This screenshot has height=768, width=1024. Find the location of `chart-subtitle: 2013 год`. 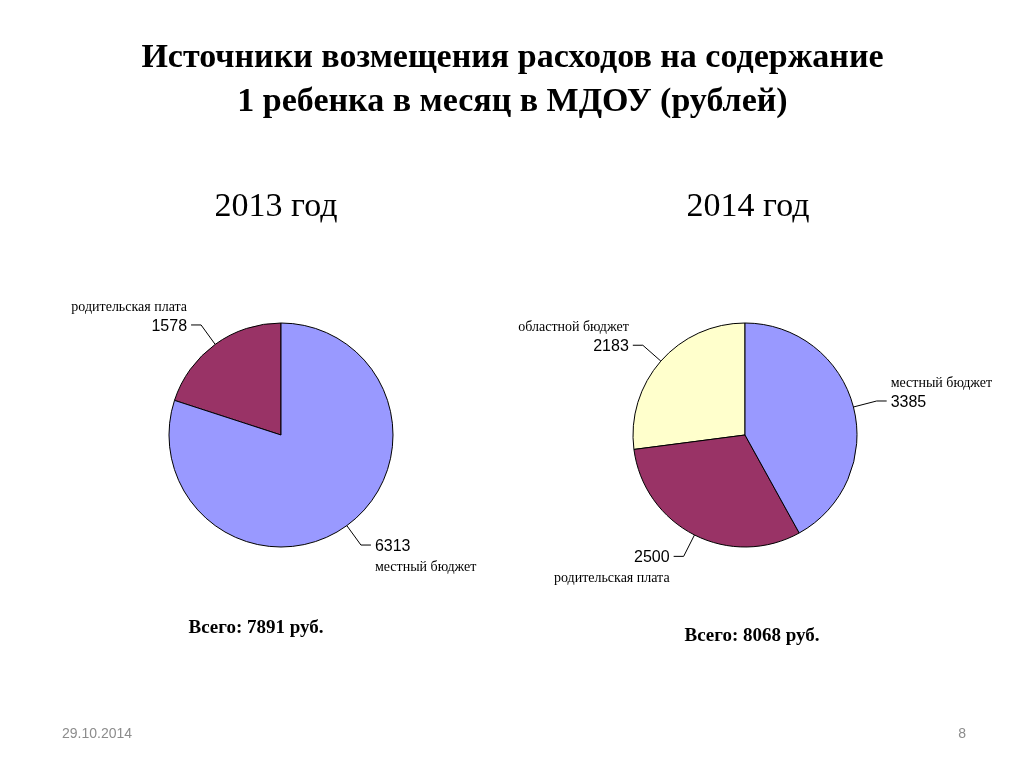

chart-subtitle: 2013 год is located at coordinates (276, 205).